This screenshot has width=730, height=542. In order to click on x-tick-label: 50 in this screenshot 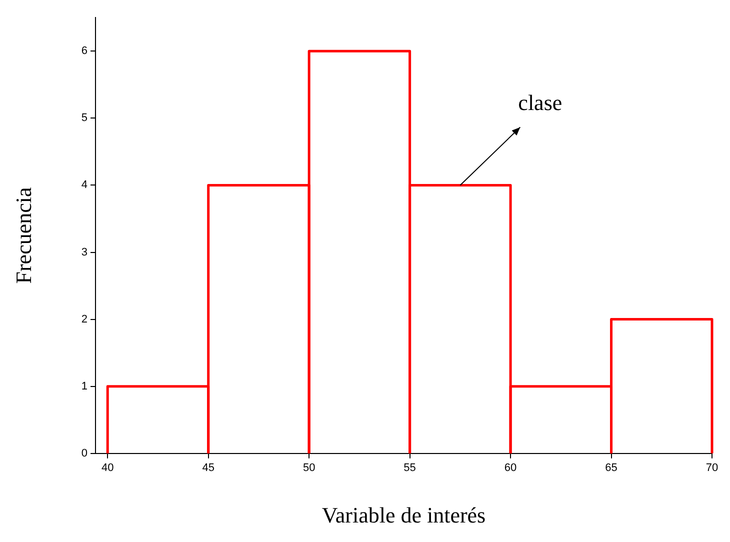, I will do `click(309, 468)`.